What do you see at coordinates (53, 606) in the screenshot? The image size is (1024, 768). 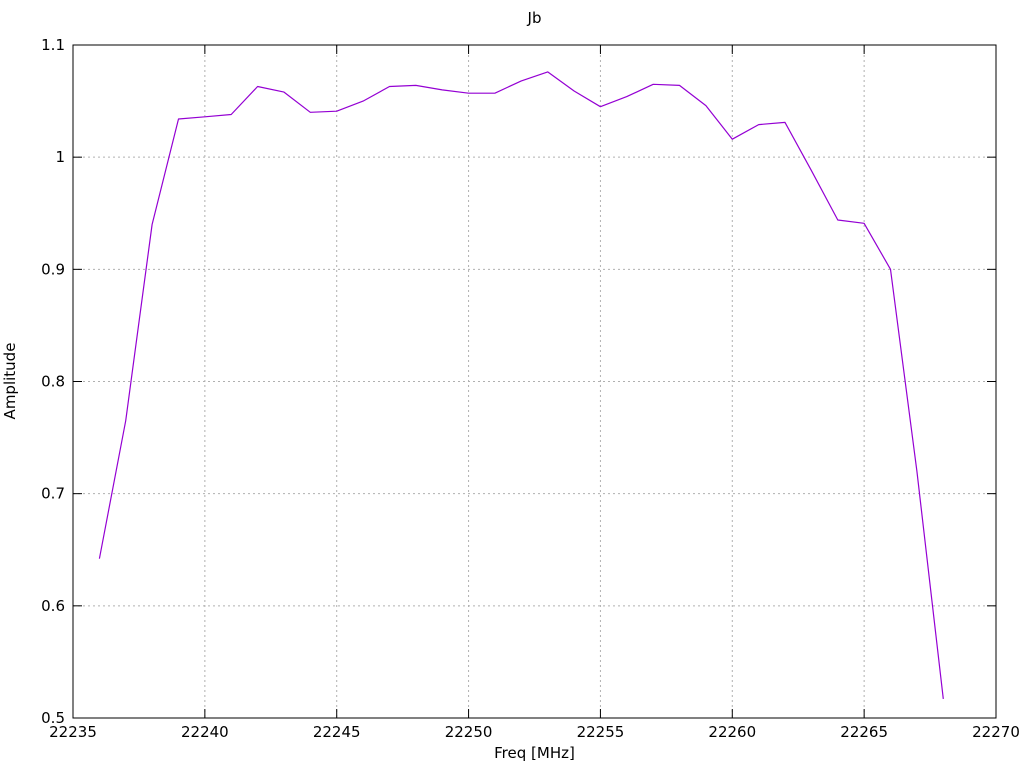 I see `y-tick-label: 0.6` at bounding box center [53, 606].